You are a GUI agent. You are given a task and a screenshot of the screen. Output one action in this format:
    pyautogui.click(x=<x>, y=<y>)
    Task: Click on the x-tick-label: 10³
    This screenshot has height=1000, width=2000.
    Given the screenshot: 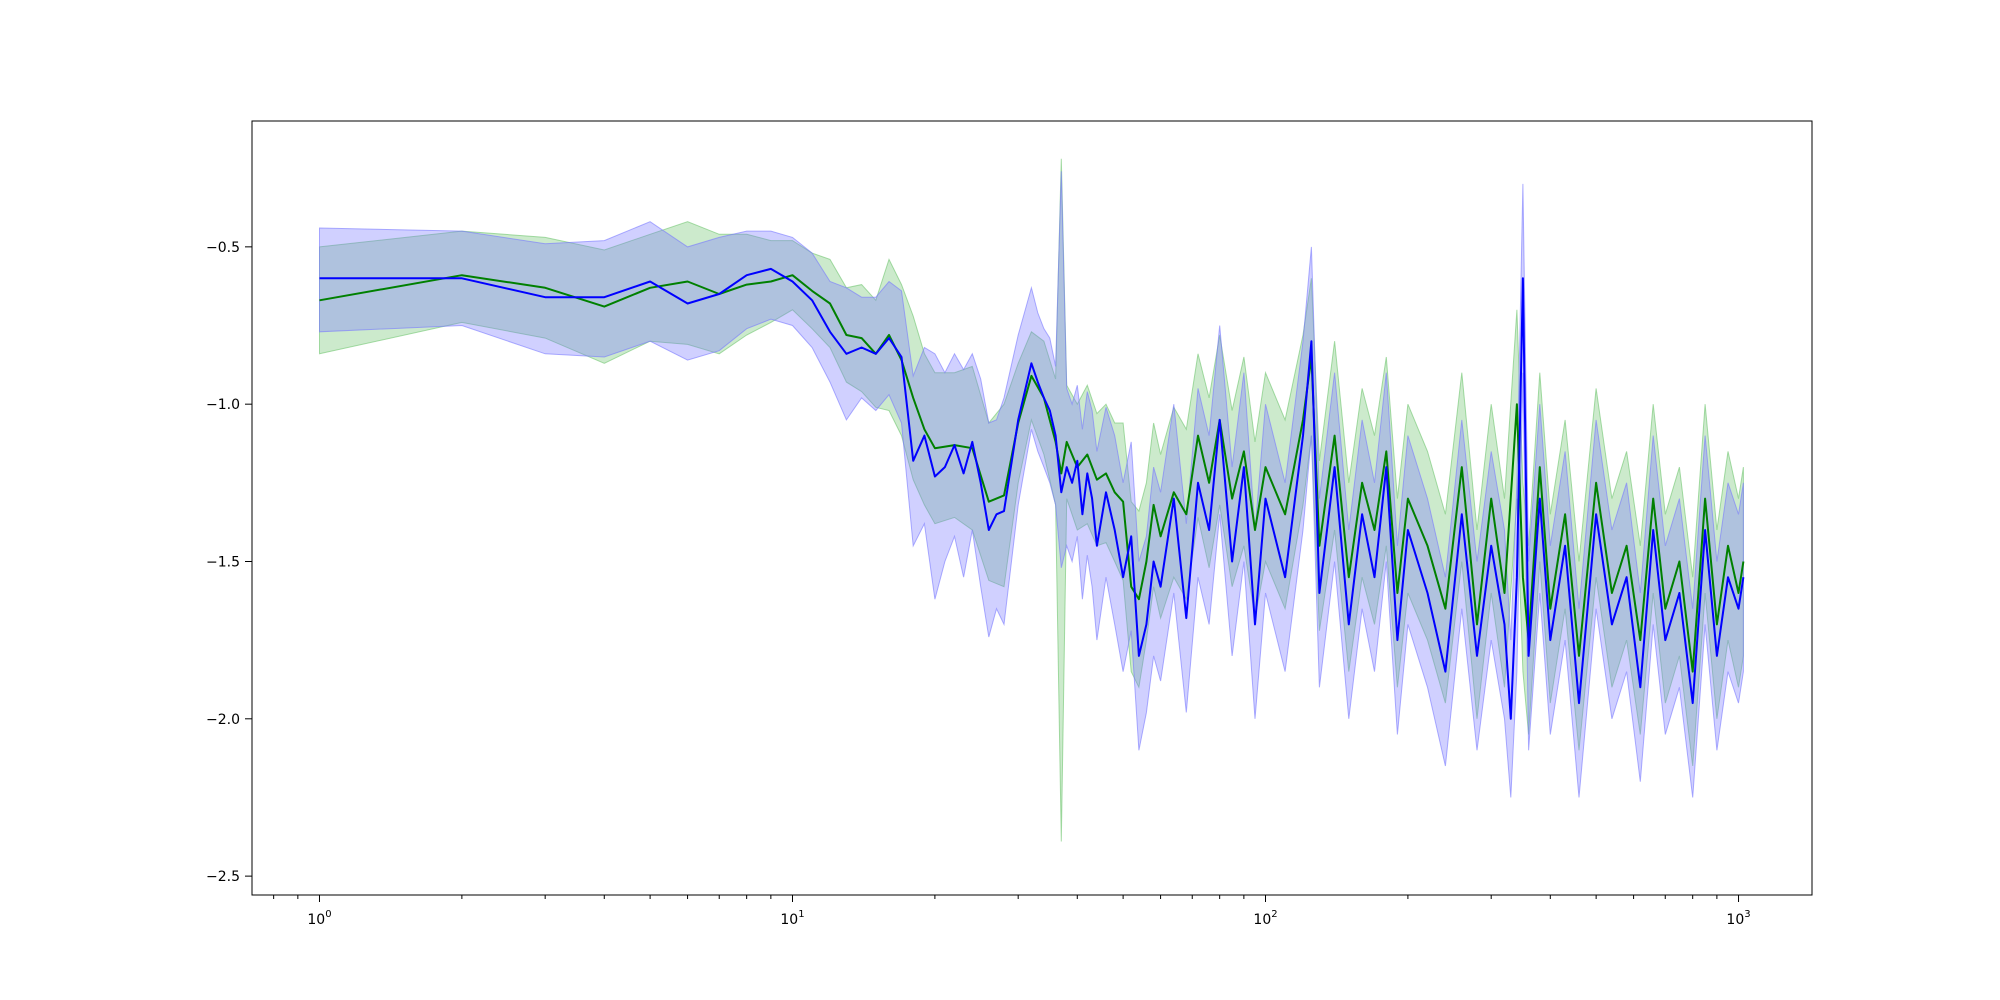 What is the action you would take?
    pyautogui.click(x=1738, y=918)
    